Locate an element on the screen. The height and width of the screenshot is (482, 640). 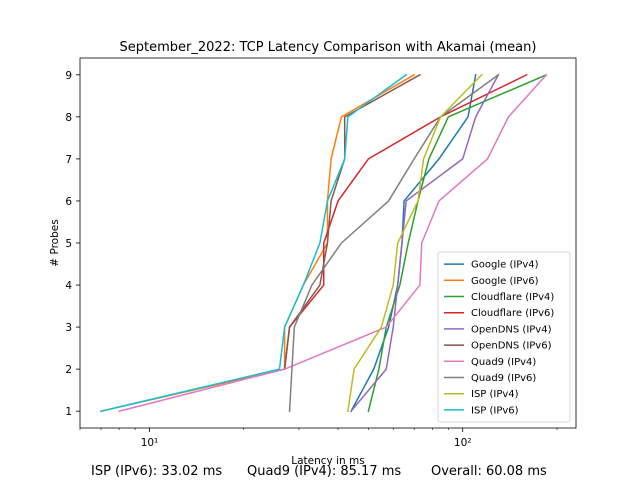
y-tick-label: 3 is located at coordinates (68, 328).